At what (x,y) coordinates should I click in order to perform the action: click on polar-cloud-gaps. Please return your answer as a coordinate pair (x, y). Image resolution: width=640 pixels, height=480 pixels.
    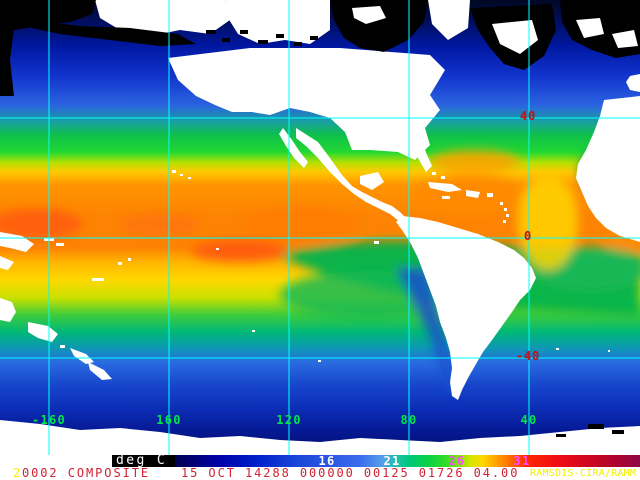
    Looking at the image, I should click on (282, 22).